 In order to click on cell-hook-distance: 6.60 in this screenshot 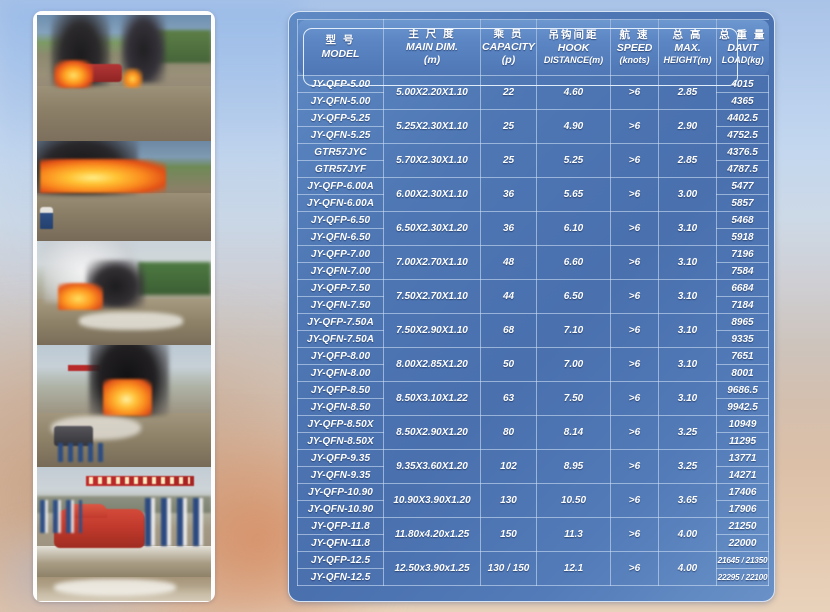, I will do `click(573, 262)`.